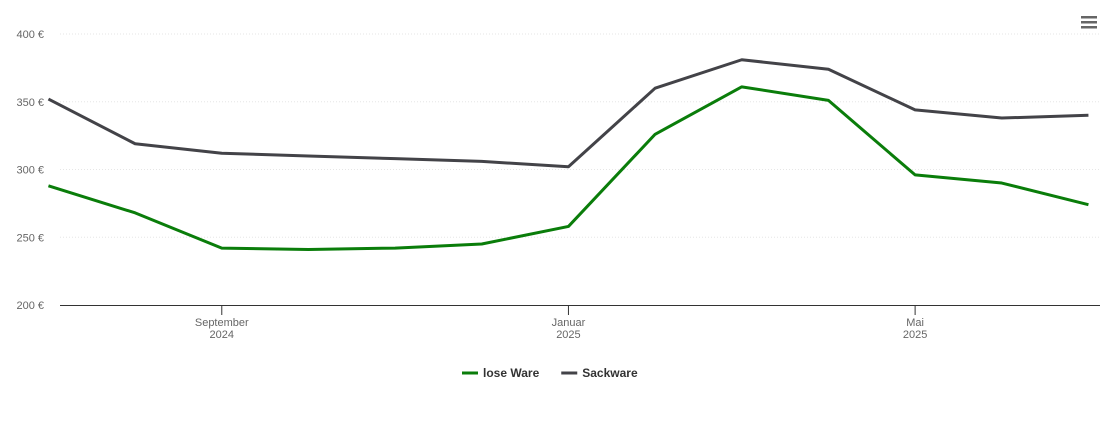  I want to click on legend-item: Sackware, so click(599, 373).